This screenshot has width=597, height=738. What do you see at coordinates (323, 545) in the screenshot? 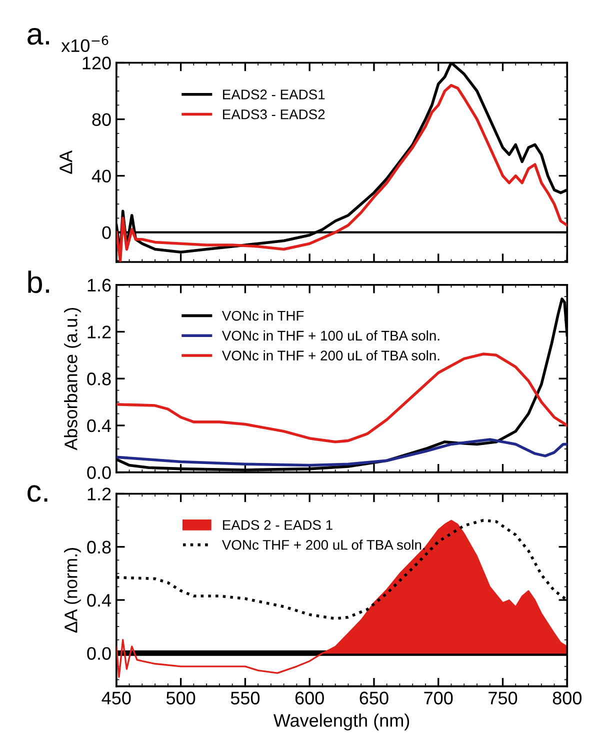
I see `legend-label: VONc THF + 200 uL of TBA soln.` at bounding box center [323, 545].